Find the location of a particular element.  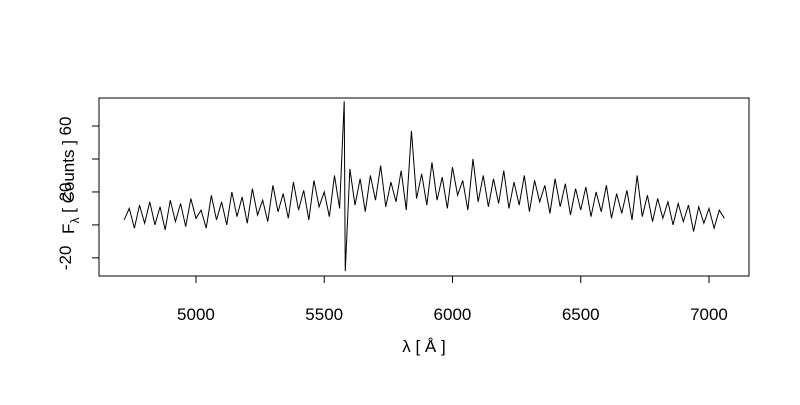

x-tick-label: 7000 is located at coordinates (709, 314).